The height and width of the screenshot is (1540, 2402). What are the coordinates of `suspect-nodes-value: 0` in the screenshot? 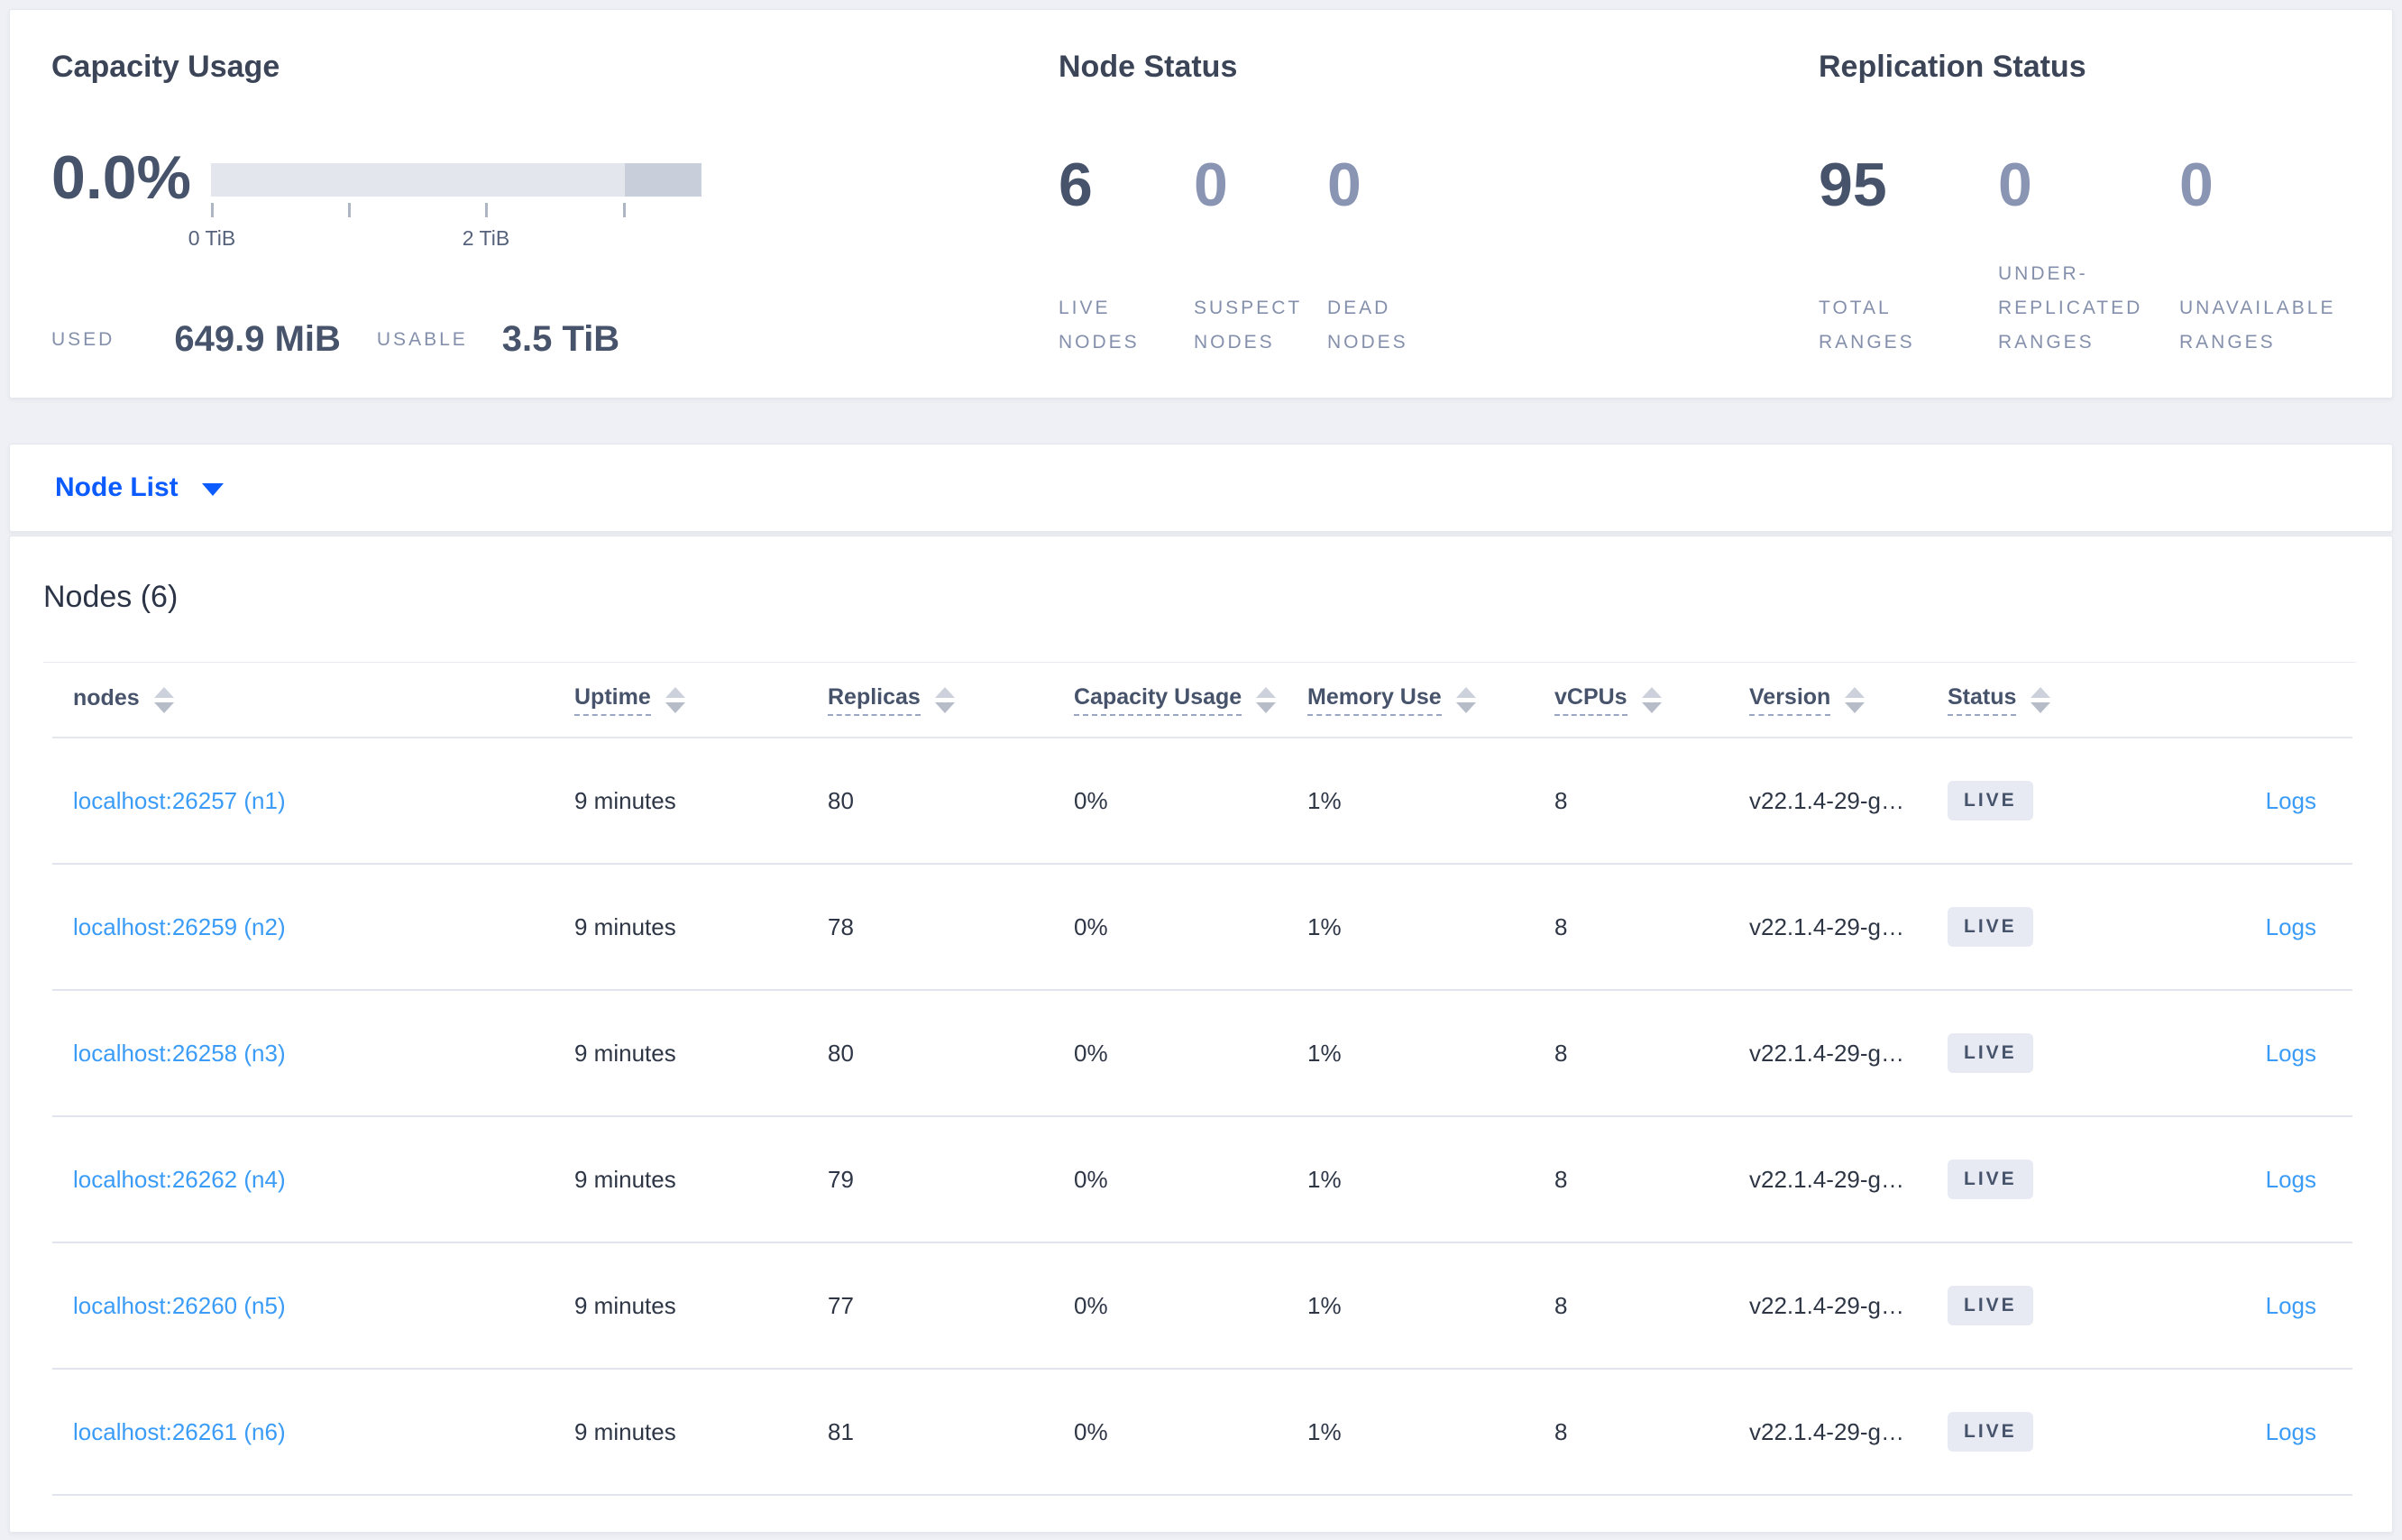 It's located at (1211, 185).